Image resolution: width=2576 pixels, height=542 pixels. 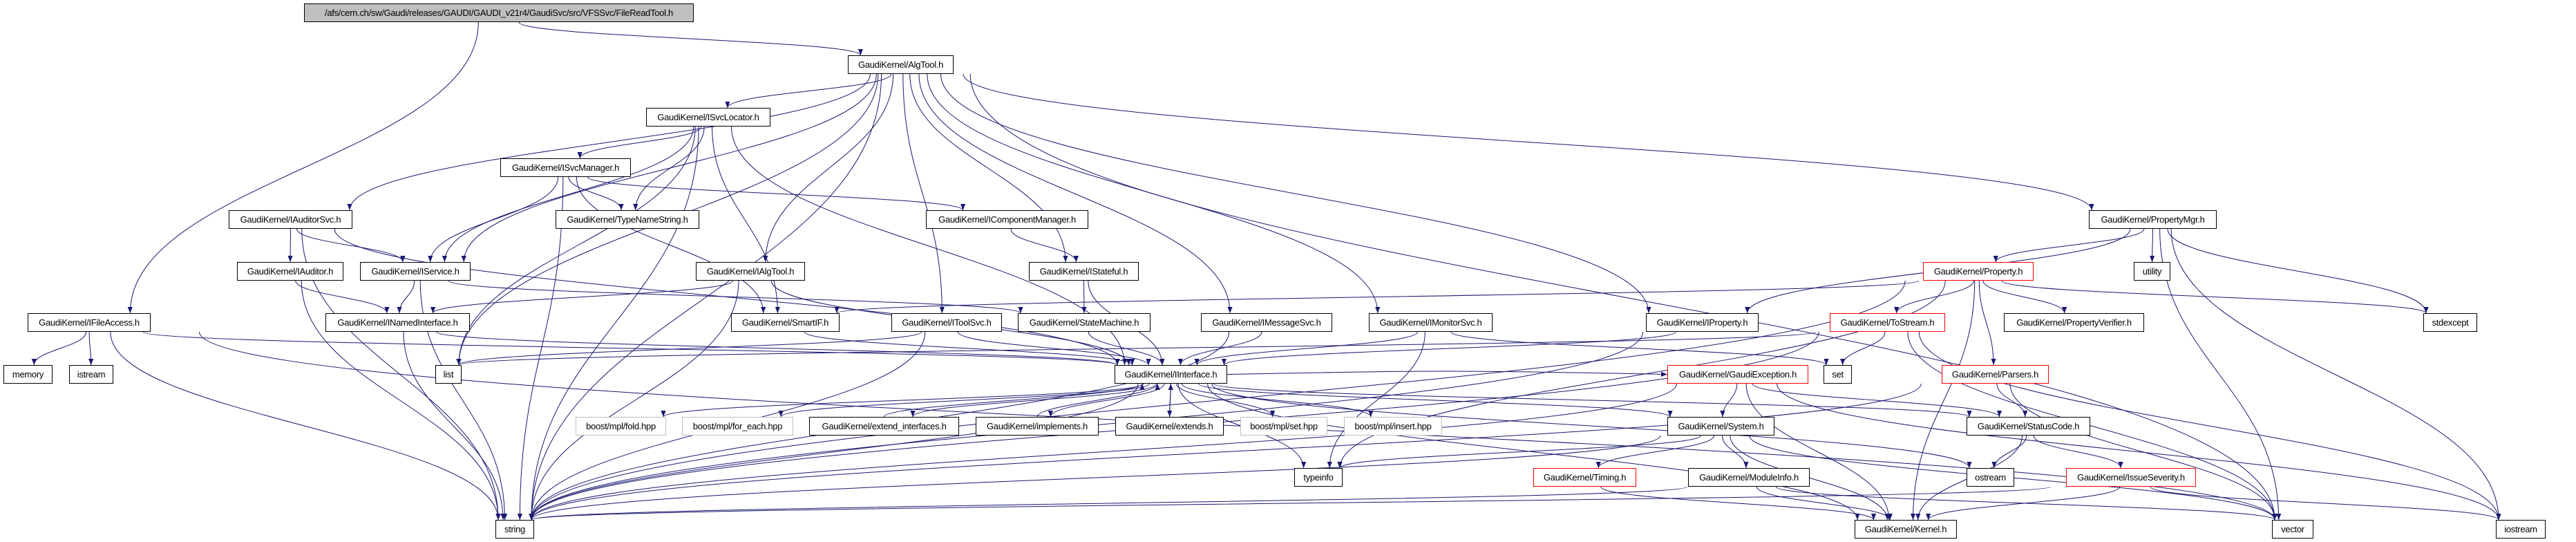 What do you see at coordinates (1393, 426) in the screenshot?
I see `node-insert-hpp: boost/mpl/insert.hpp` at bounding box center [1393, 426].